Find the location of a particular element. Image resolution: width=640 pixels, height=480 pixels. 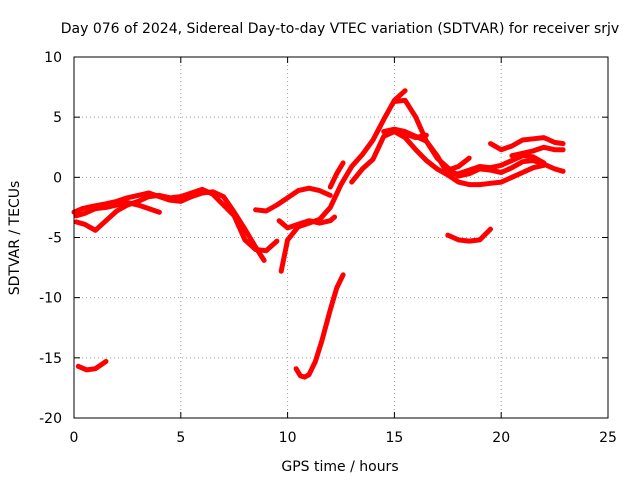

y-tick-labels: -20 -15 -10 -5 0 5 10 is located at coordinates (50, 238).